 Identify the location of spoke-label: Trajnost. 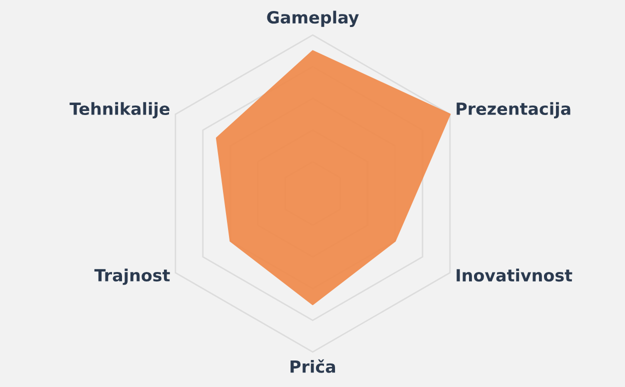
(132, 276).